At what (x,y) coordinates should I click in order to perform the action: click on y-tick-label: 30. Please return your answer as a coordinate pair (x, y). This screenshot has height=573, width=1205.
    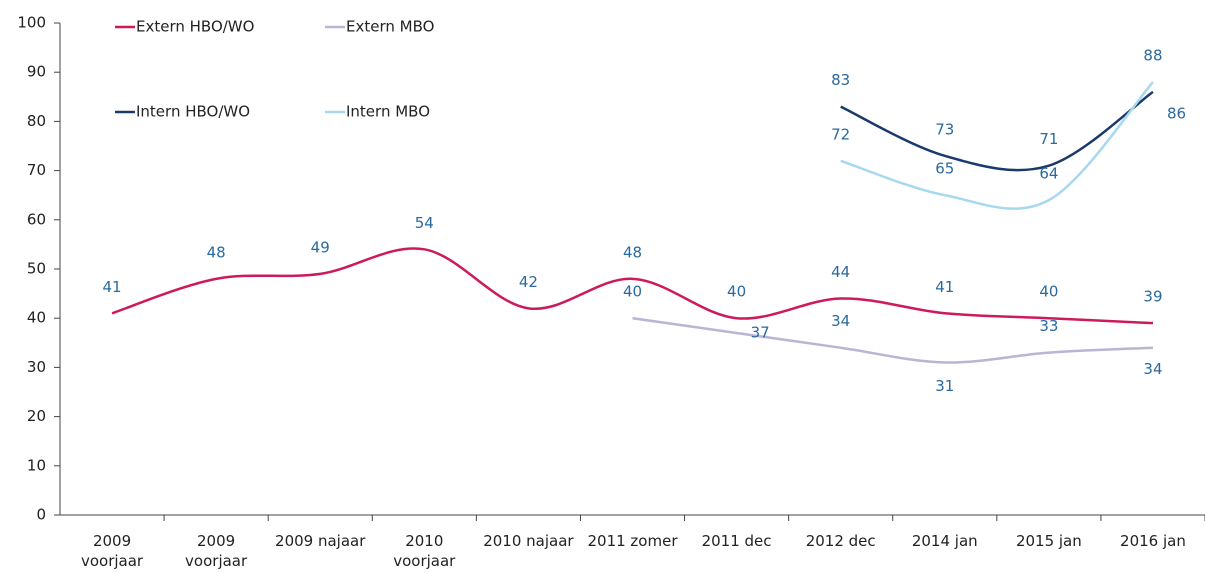
    Looking at the image, I should click on (36, 367).